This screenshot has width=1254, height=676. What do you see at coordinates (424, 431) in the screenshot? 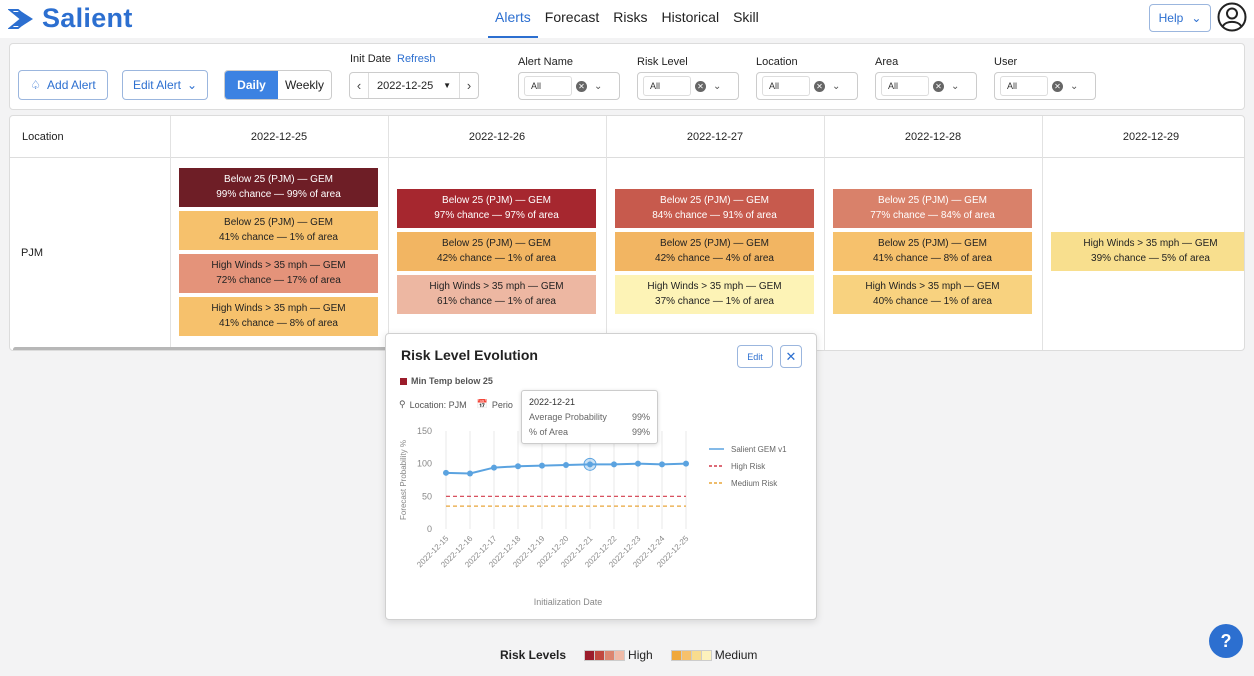
I see `y-tick-label: 150` at bounding box center [424, 431].